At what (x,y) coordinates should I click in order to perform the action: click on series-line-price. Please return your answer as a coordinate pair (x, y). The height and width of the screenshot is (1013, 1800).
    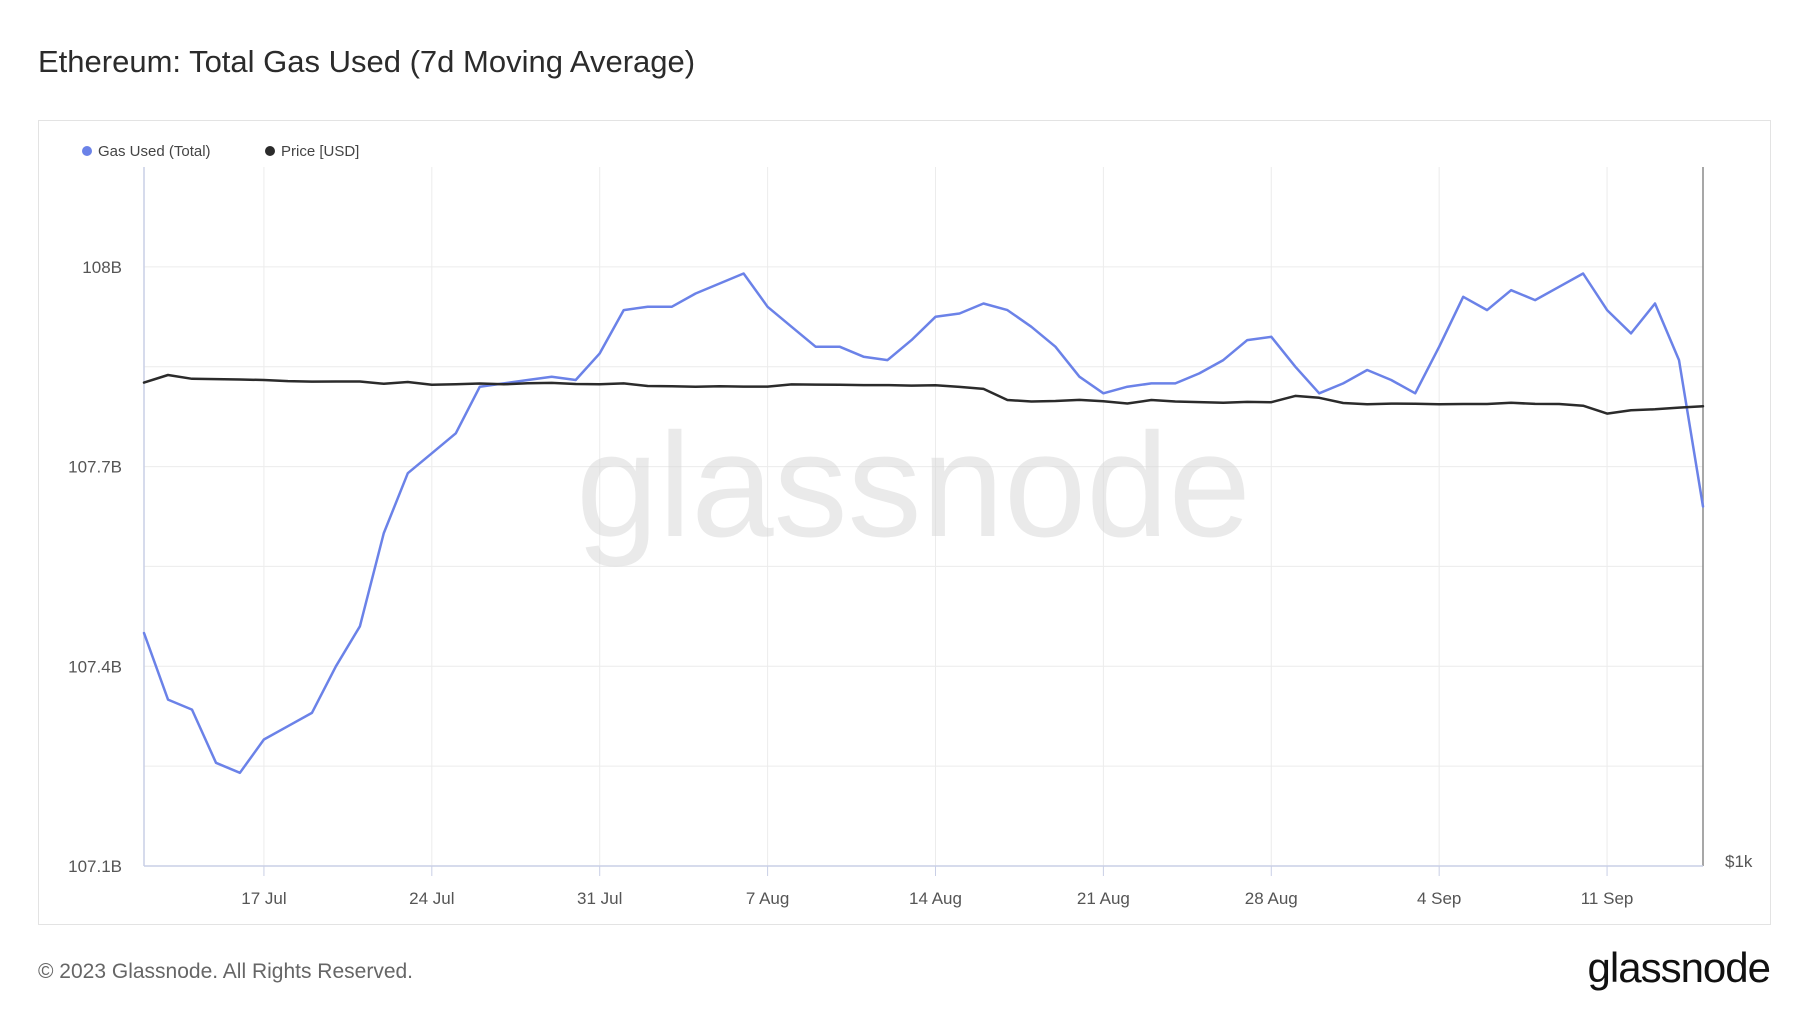
    Looking at the image, I should click on (923, 394).